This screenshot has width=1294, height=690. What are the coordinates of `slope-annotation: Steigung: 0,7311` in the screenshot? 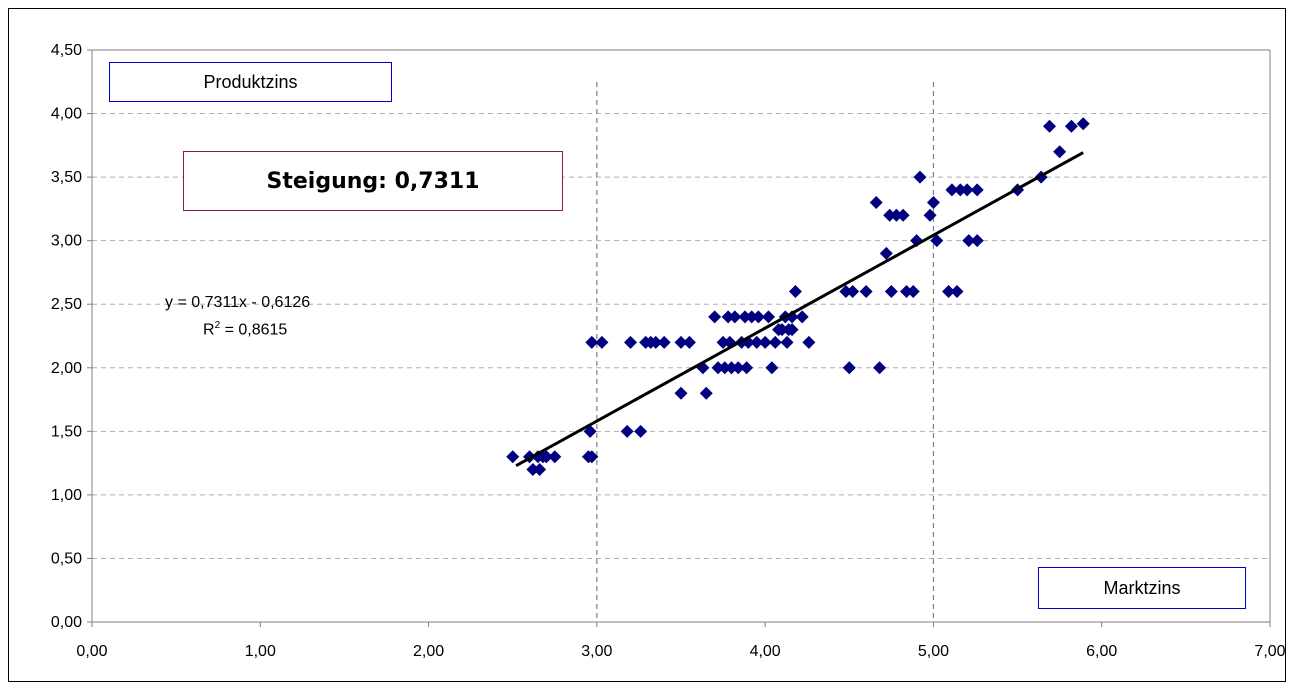 It's located at (373, 181).